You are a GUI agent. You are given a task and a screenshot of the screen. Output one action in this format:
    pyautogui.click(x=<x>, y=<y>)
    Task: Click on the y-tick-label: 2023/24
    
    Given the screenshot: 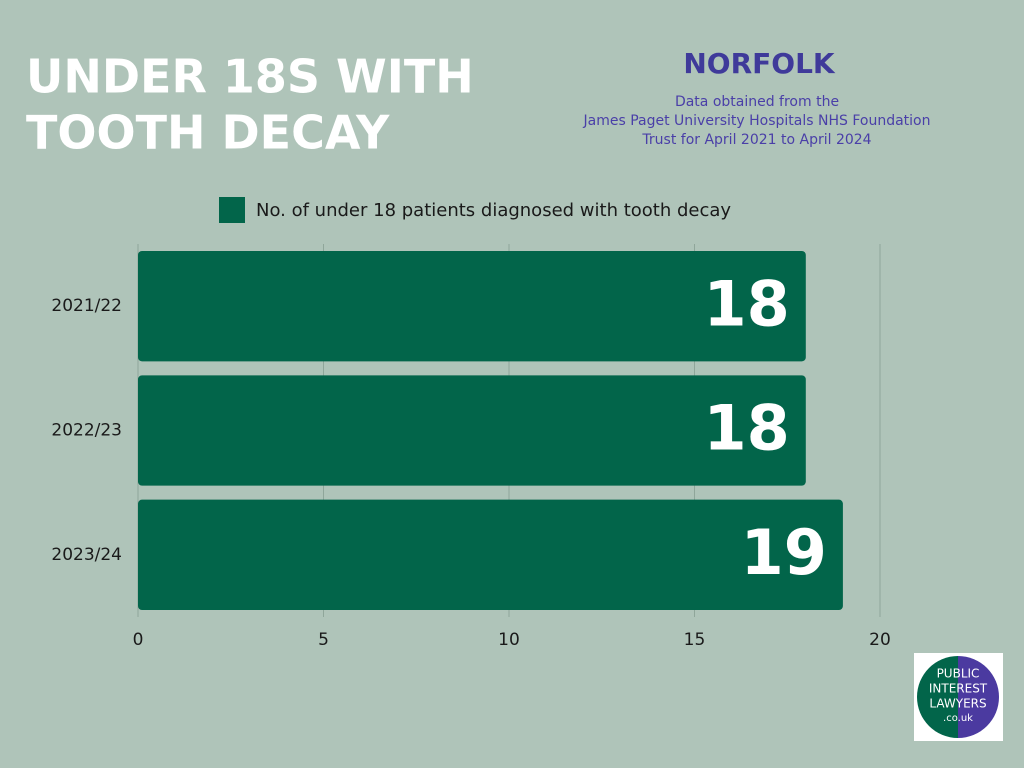 What is the action you would take?
    pyautogui.click(x=86, y=555)
    